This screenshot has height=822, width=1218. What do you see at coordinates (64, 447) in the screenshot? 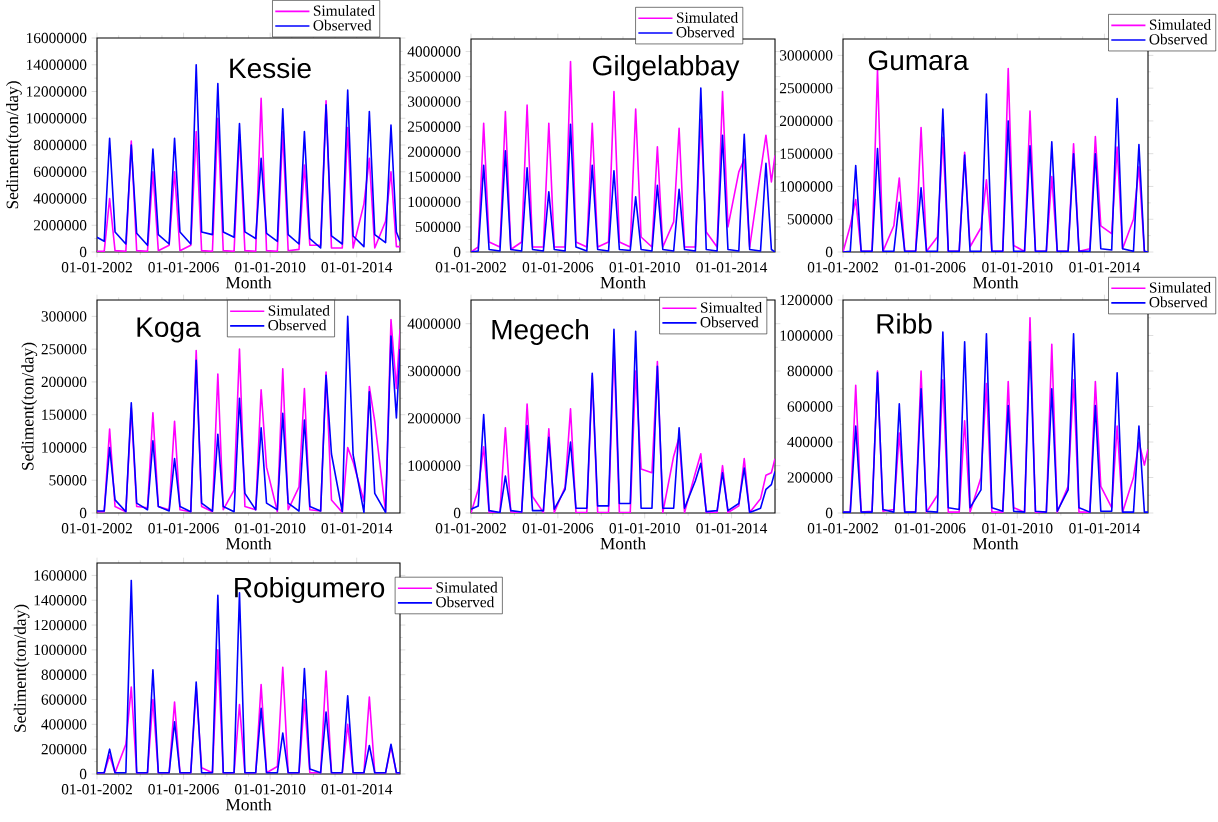
I see `y-tick-label: 100000` at bounding box center [64, 447].